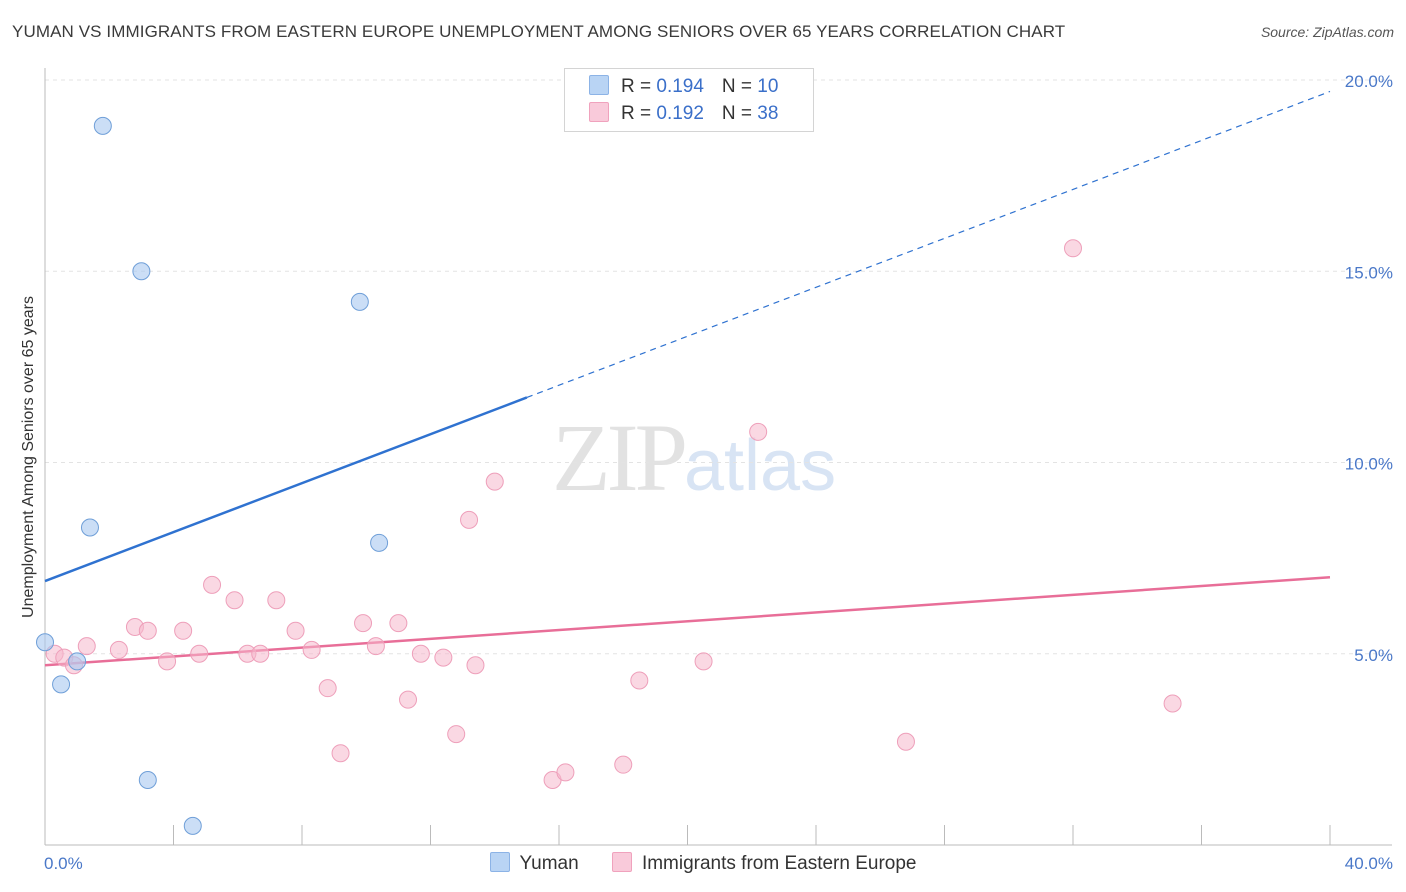  I want to click on eastern-trend-line, so click(687, 621).